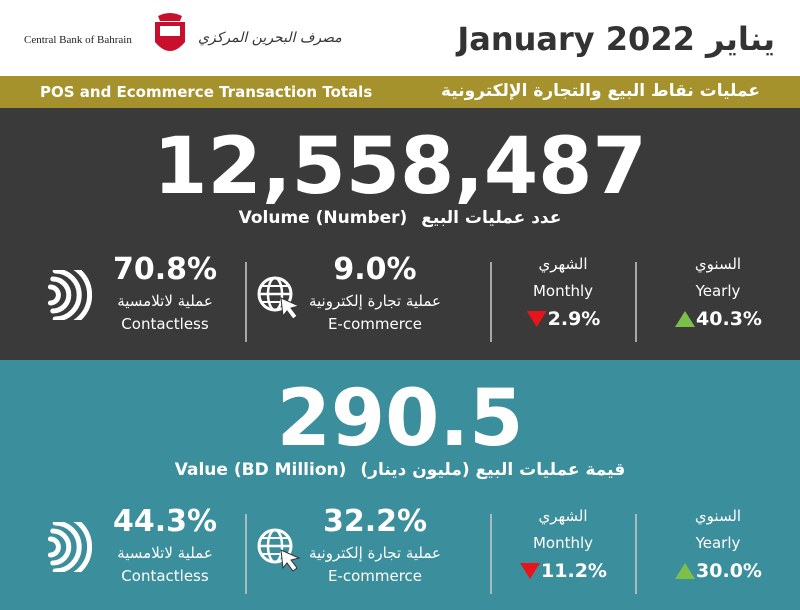 The width and height of the screenshot is (800, 610). What do you see at coordinates (491, 218) in the screenshot?
I see `label-ar: عدد عمليات البيع` at bounding box center [491, 218].